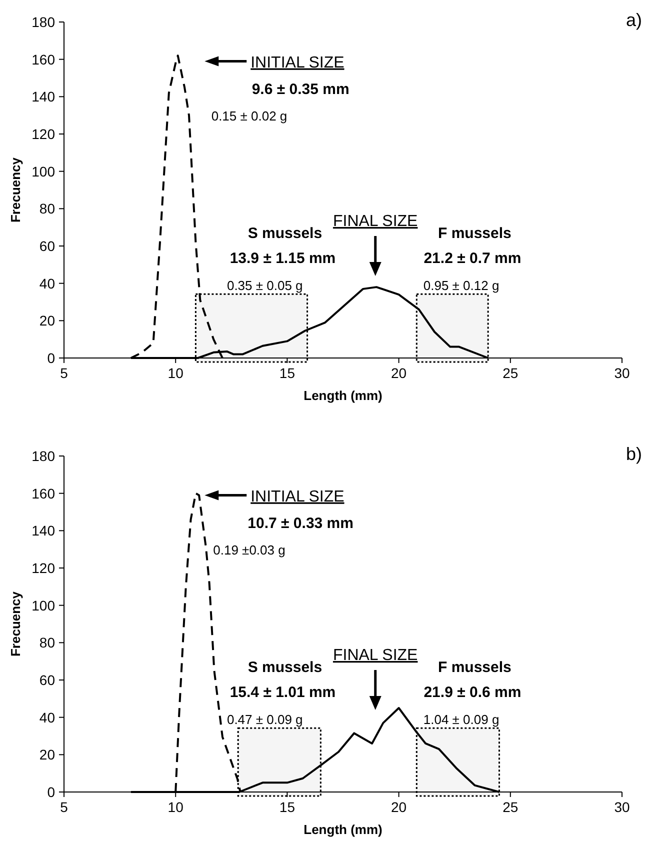 The height and width of the screenshot is (854, 652). Describe the element at coordinates (264, 720) in the screenshot. I see `annotation: 0.47 ± 0.09 g` at that location.